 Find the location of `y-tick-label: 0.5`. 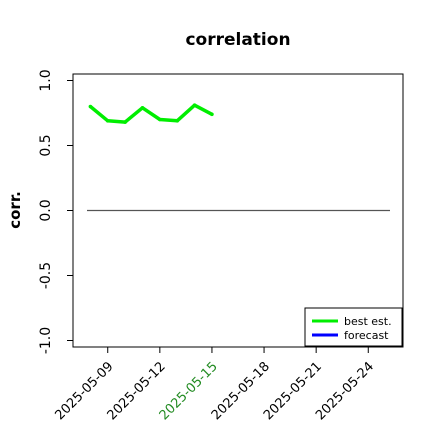

y-tick-label: 0.5 is located at coordinates (46, 145).